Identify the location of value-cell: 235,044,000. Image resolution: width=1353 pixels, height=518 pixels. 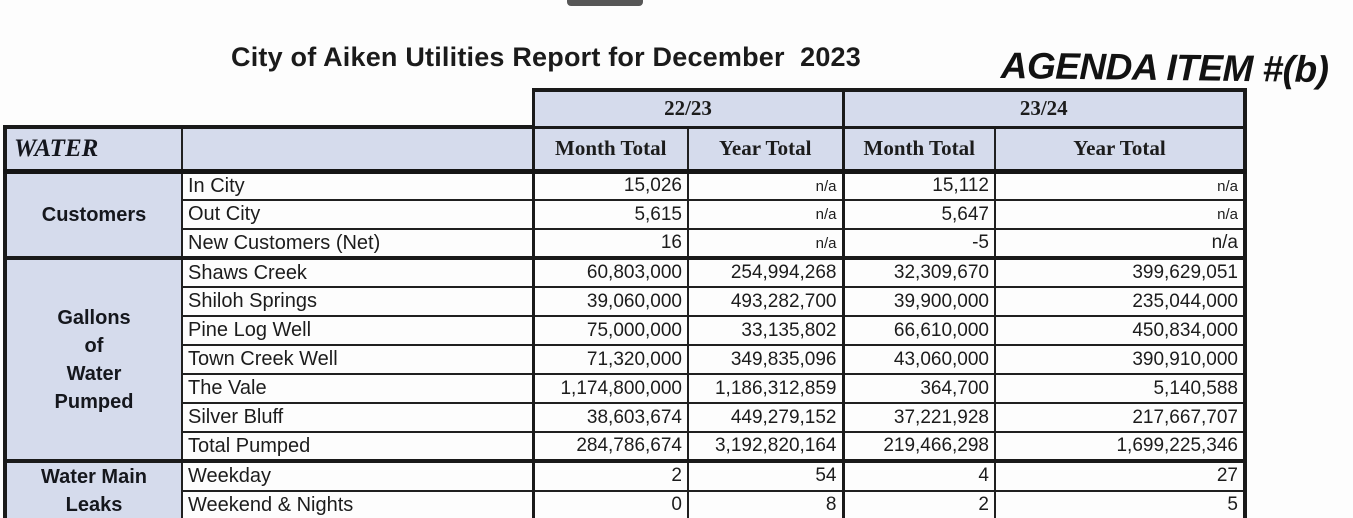
(1120, 301).